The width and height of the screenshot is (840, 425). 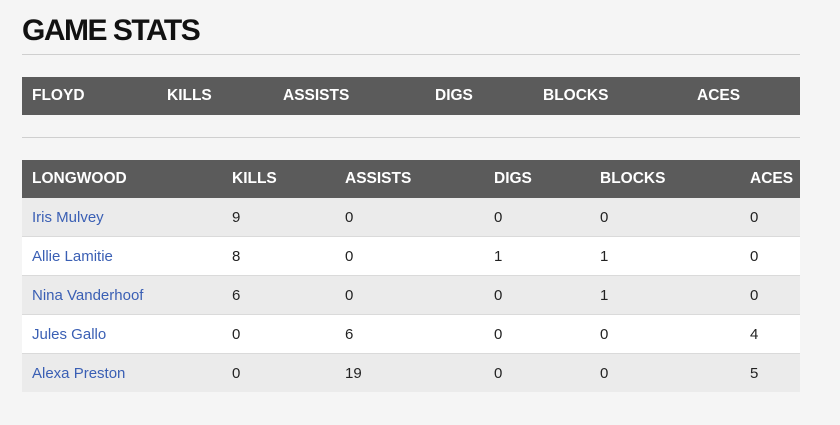 I want to click on player-cell: Jules Gallo, so click(x=122, y=334).